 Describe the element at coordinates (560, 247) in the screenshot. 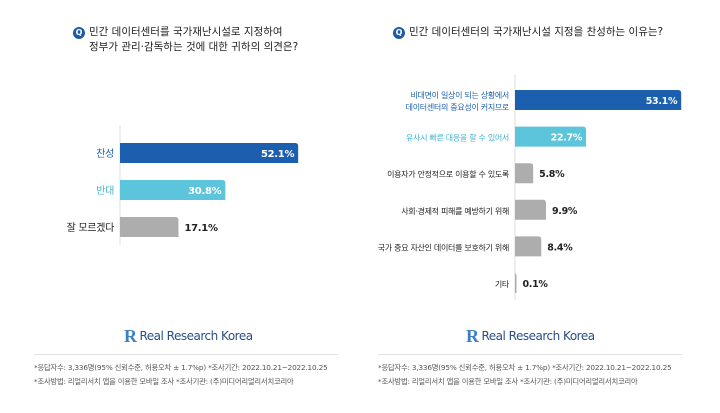

I see `value-label: 8.4%` at that location.